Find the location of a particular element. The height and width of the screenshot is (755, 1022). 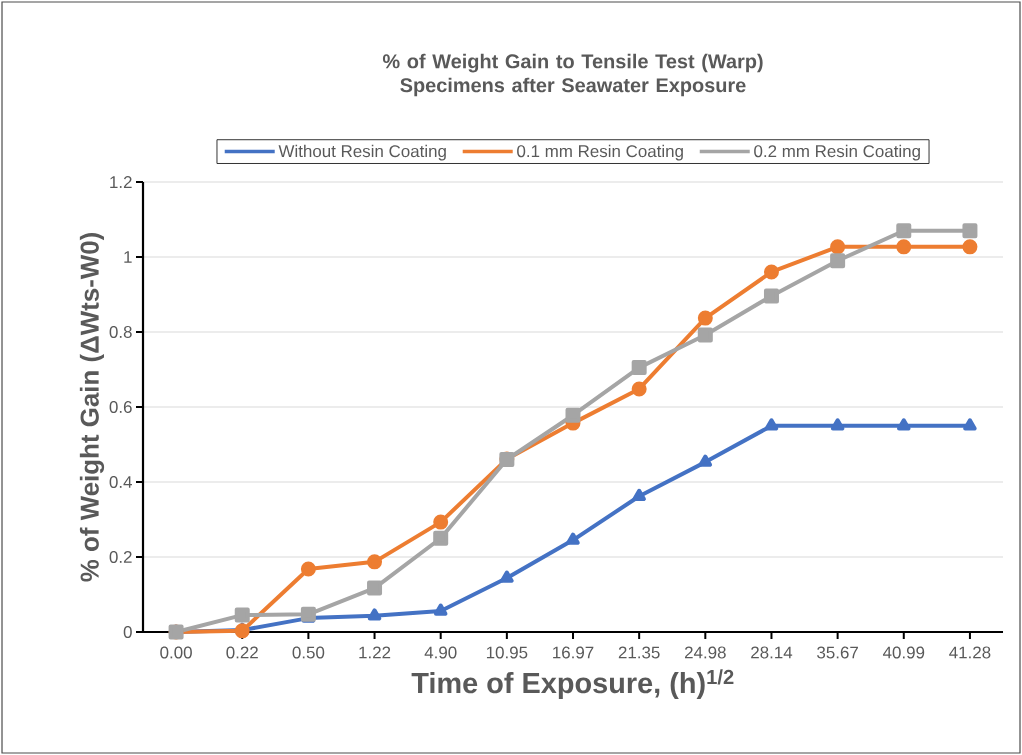

y-tick-label: 0.2 is located at coordinates (120, 556).